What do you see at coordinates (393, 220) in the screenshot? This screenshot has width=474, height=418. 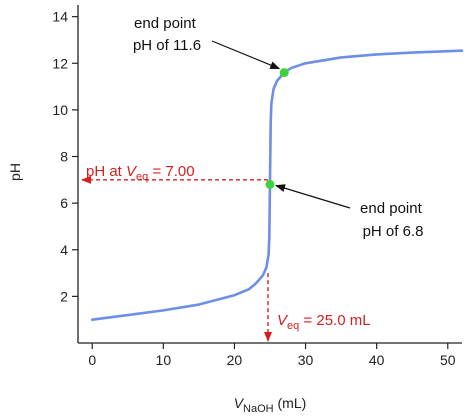 I see `annotation-endpoint-low: end point pH of 6.8` at bounding box center [393, 220].